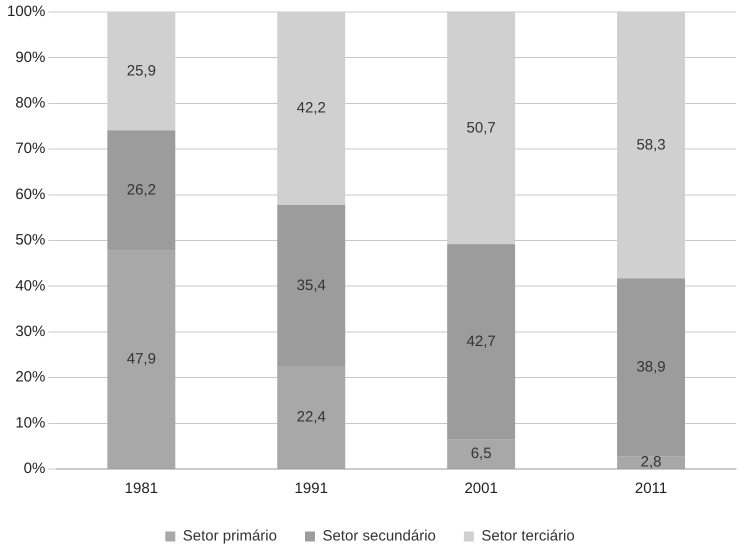 The width and height of the screenshot is (748, 558). I want to click on y-tick-label: 80%, so click(30, 103).